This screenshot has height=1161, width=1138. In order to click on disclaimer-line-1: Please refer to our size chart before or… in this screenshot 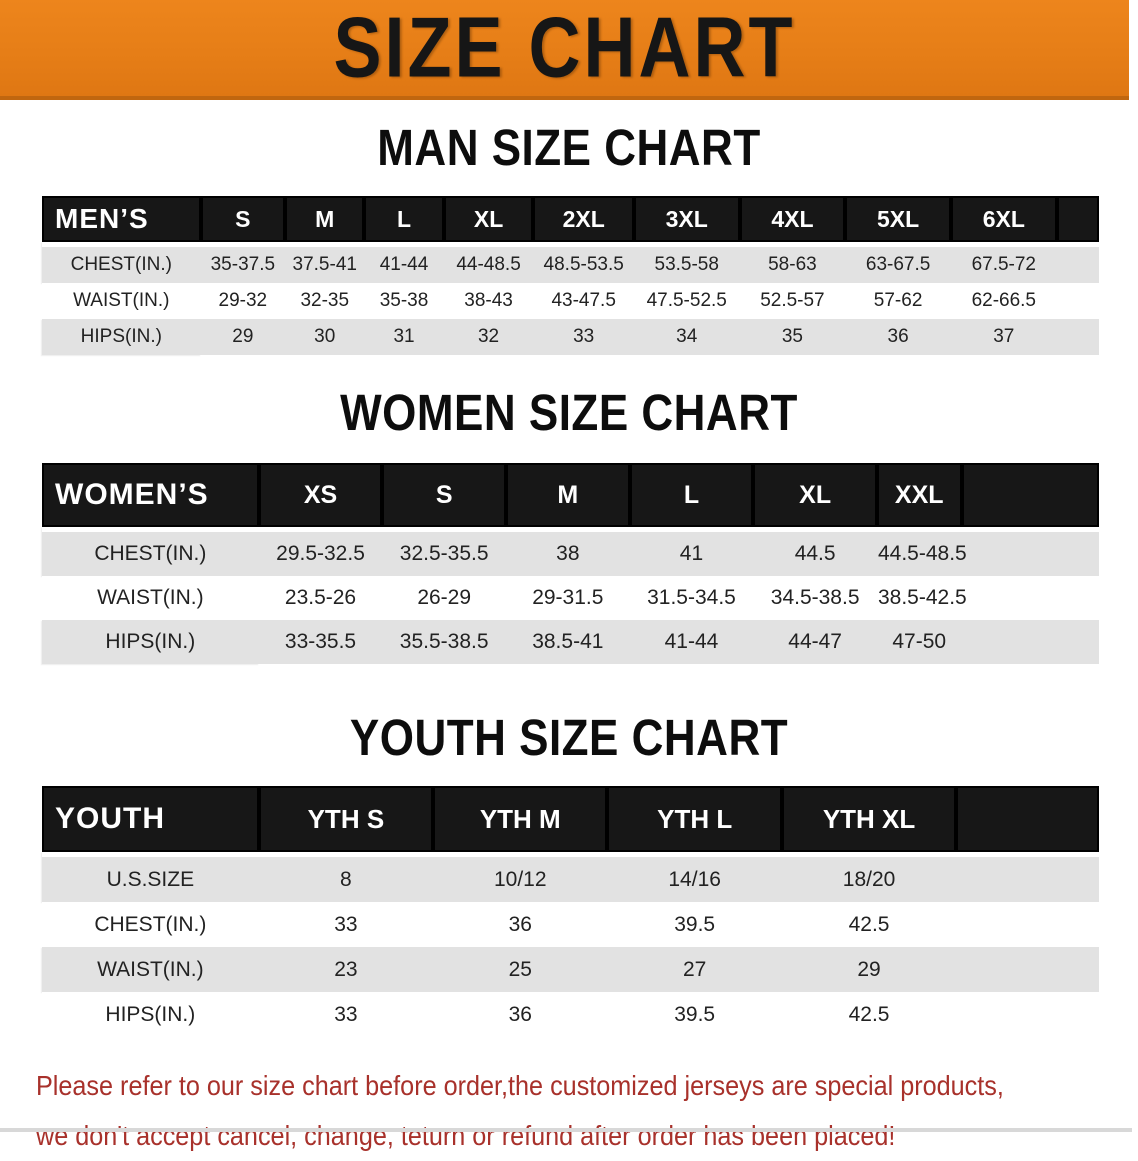, I will do `click(520, 1085)`.